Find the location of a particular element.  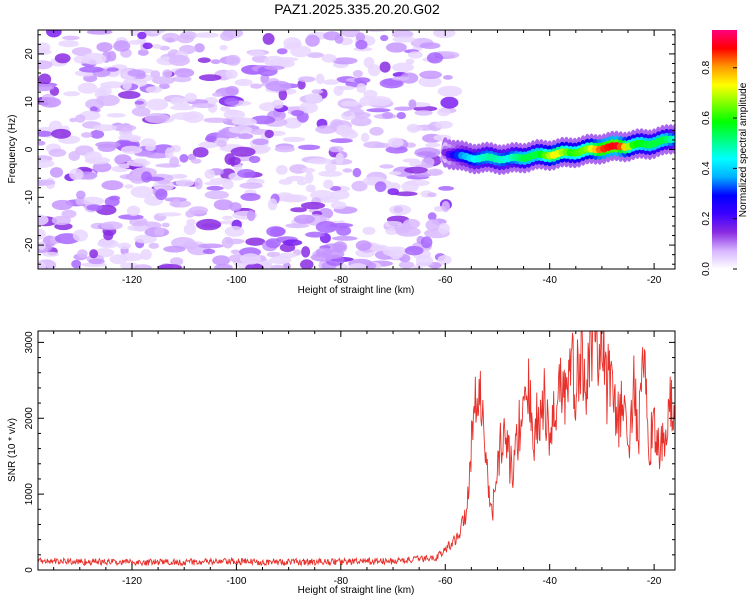

y-tick-label: 20 is located at coordinates (29, 54).